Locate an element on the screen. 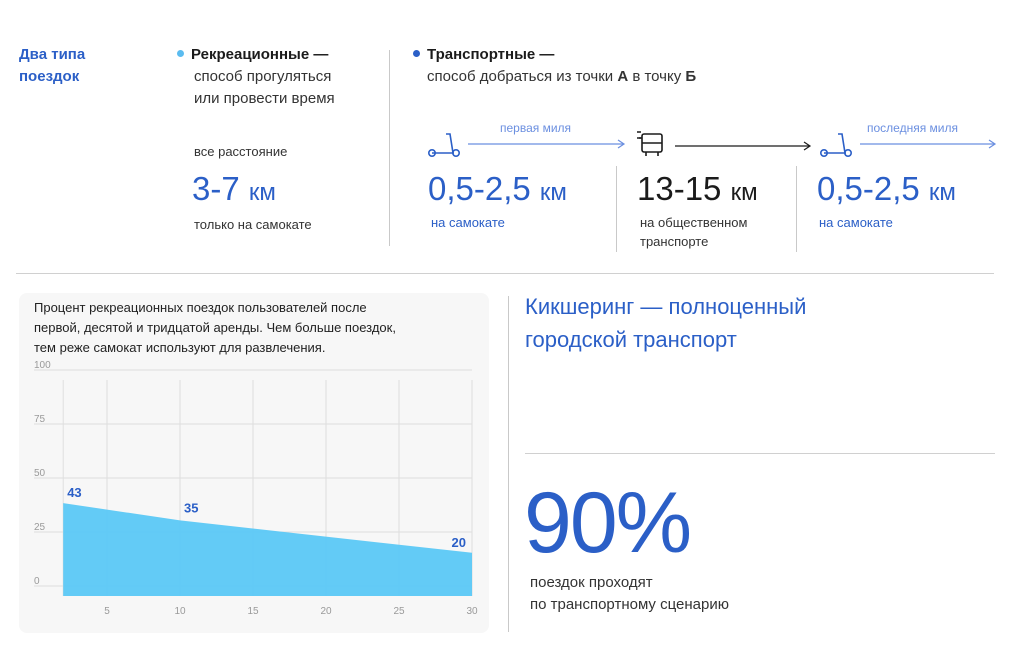 The height and width of the screenshot is (645, 1024). segment-last-value: 0,5-2,5 is located at coordinates (868, 188).